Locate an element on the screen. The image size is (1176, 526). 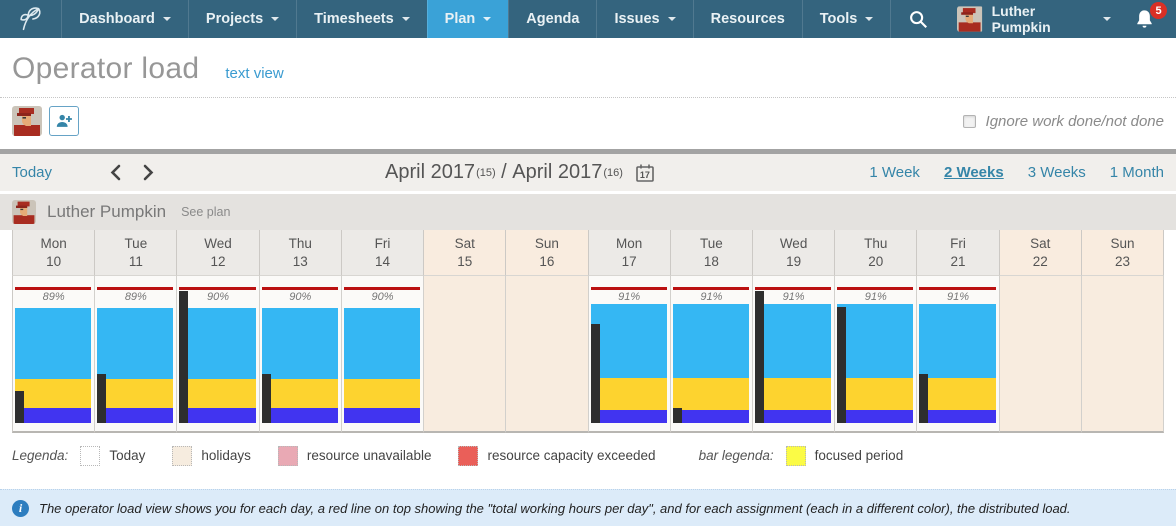
next-period-button is located at coordinates (148, 172).